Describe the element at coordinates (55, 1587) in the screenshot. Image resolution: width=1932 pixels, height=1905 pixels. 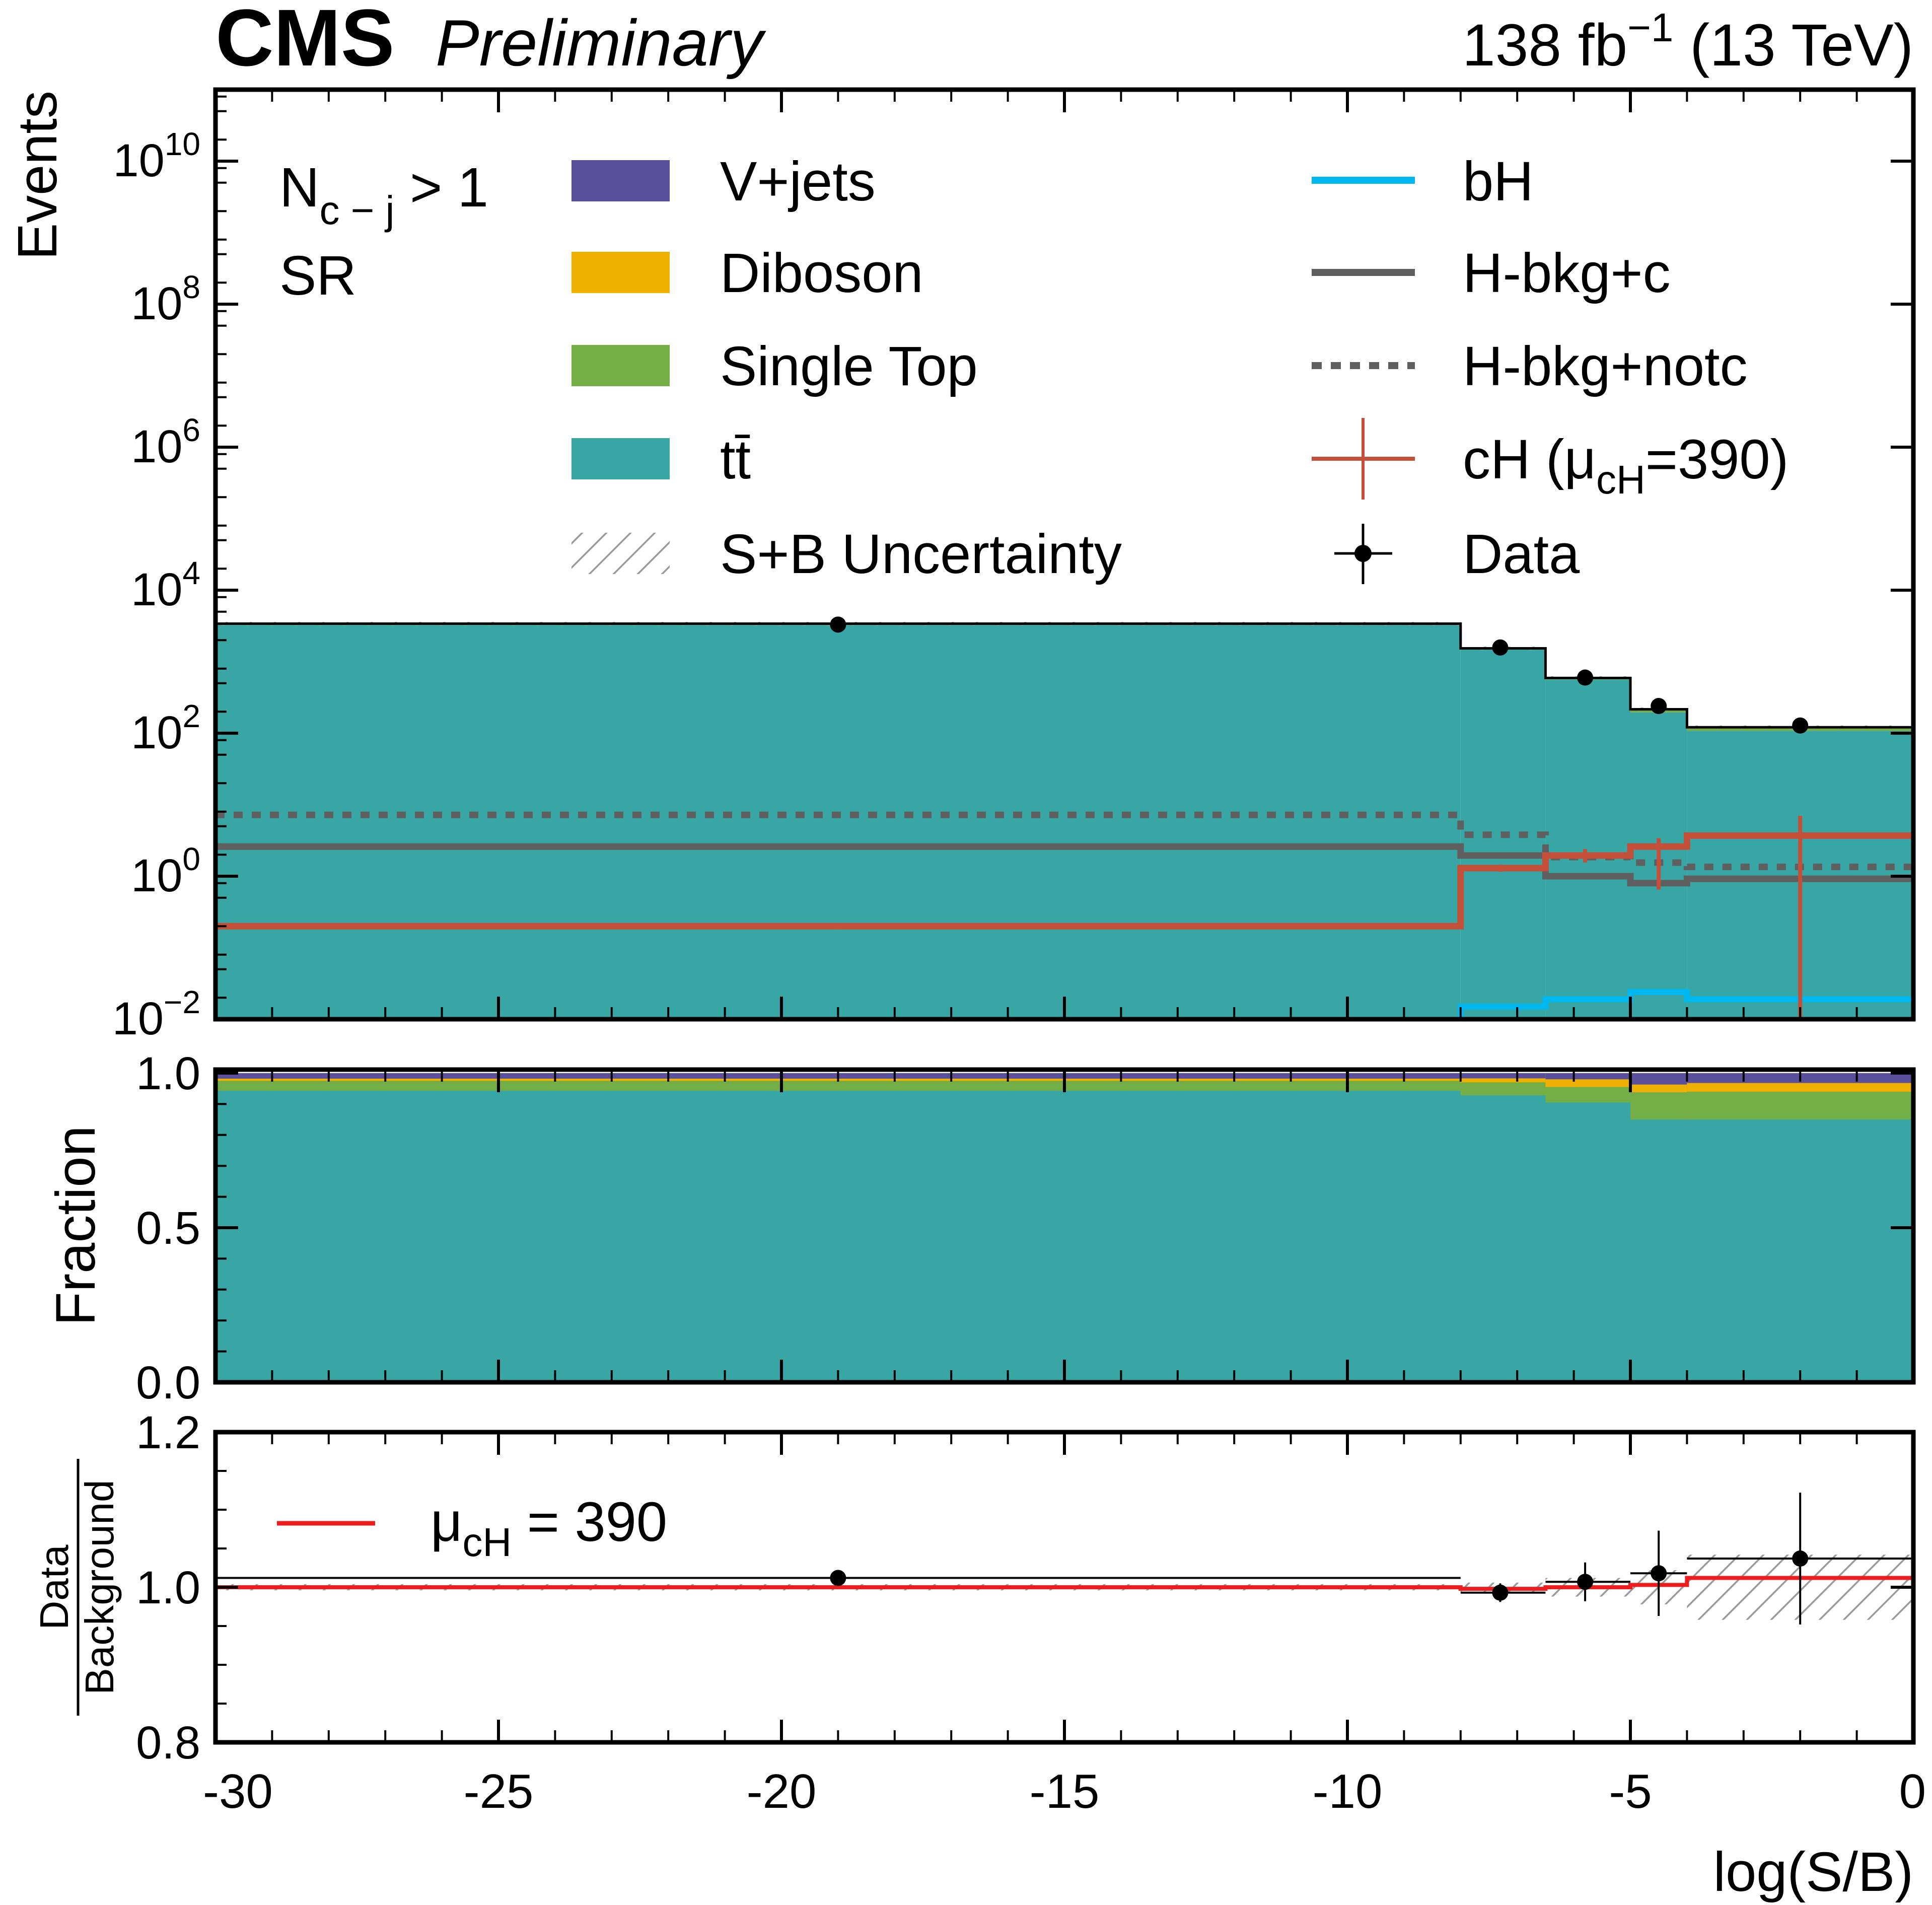
I see `ratio-ylabel-numerator: Data` at that location.